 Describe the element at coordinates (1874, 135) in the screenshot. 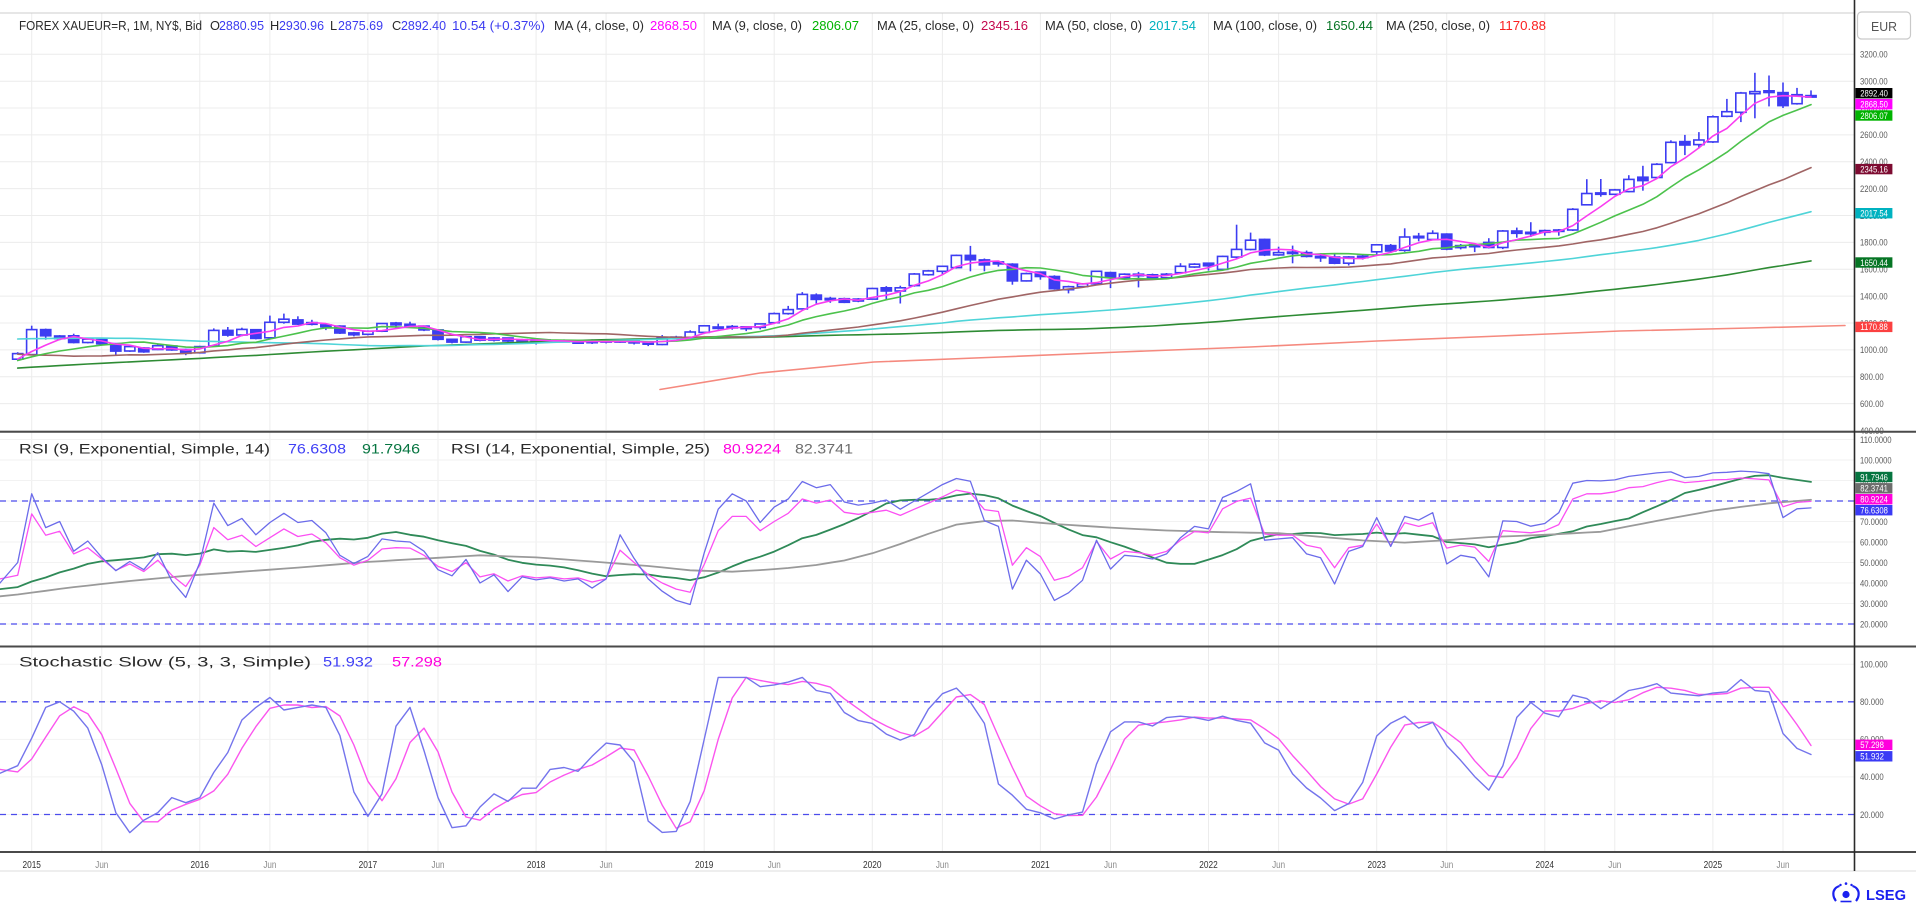

I see `svg-text: 2600.00` at that location.